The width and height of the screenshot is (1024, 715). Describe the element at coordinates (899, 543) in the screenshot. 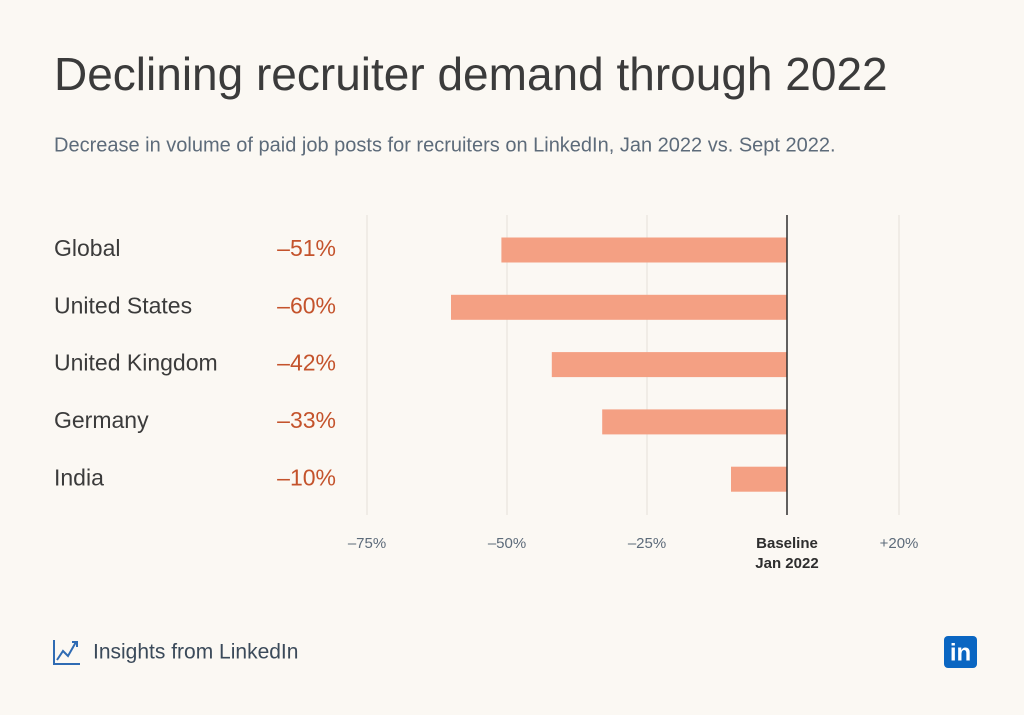

I see `x-tick-label: +20%` at that location.